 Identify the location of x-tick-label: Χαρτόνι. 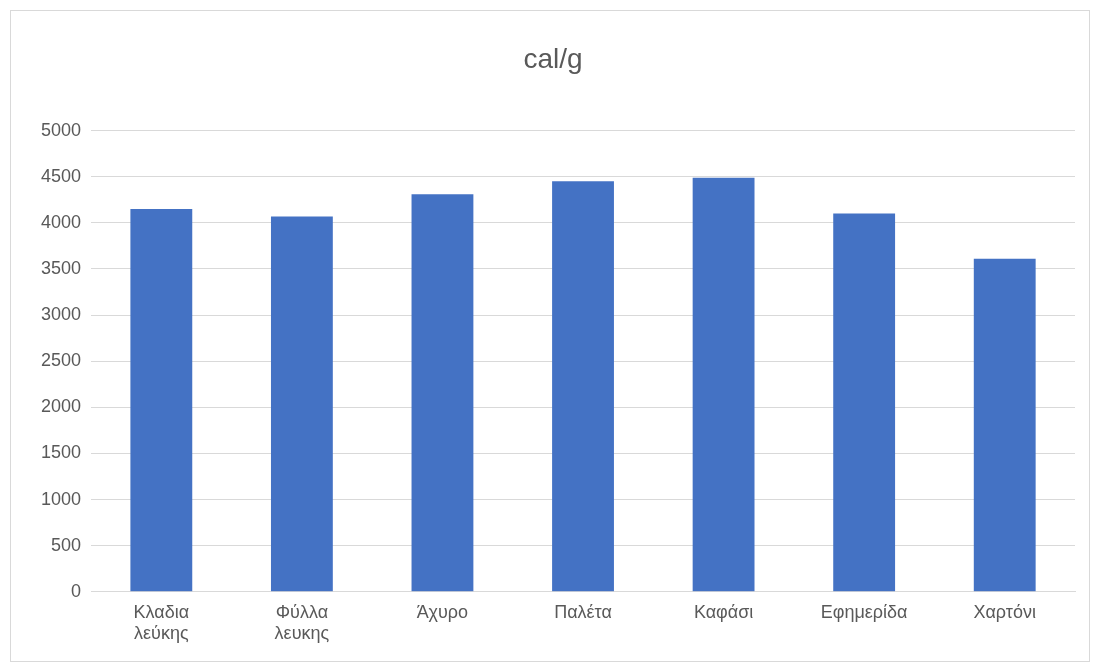
(1004, 611).